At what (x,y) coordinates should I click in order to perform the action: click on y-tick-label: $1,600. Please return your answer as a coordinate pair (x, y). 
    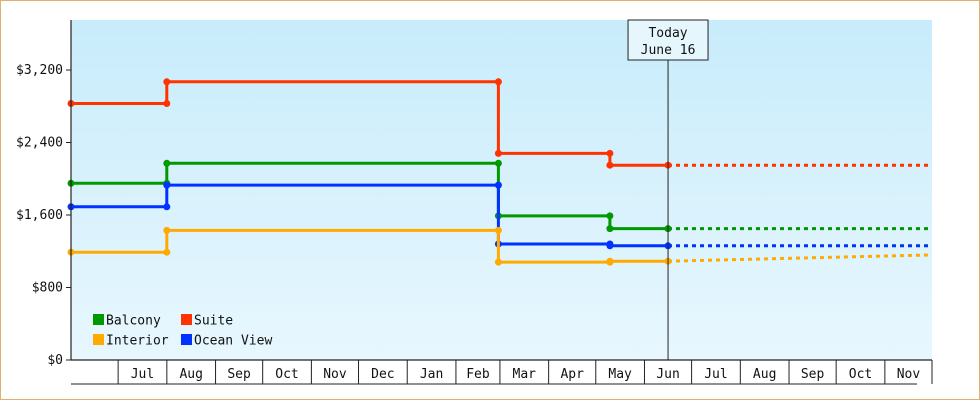
    Looking at the image, I should click on (39, 215).